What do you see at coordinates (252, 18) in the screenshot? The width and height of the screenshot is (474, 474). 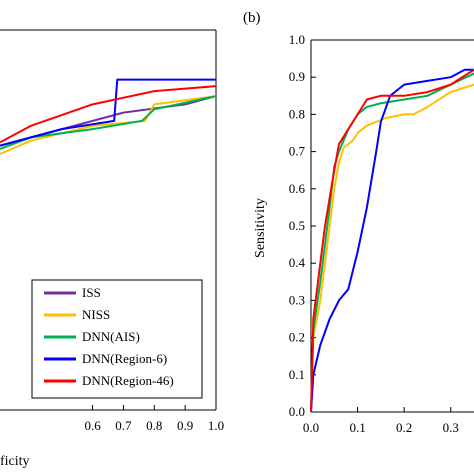 I see `panel-b-tag: (b)` at bounding box center [252, 18].